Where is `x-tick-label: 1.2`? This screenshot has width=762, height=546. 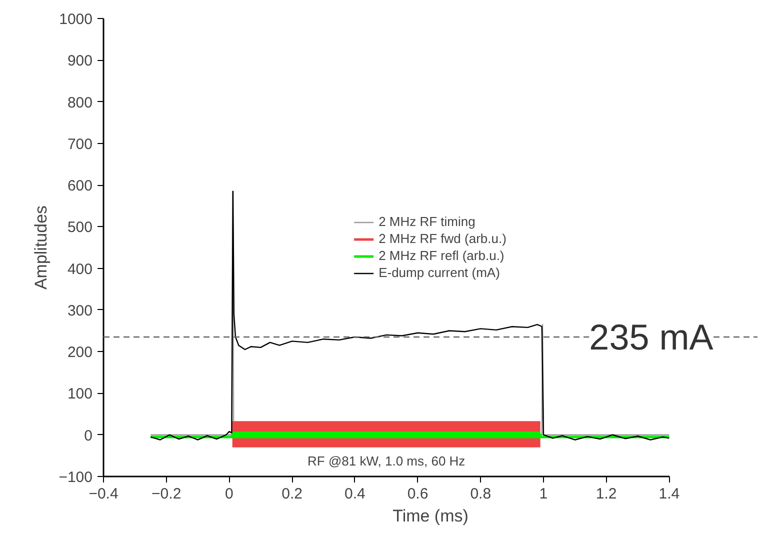 x-tick-label: 1.2 is located at coordinates (606, 494).